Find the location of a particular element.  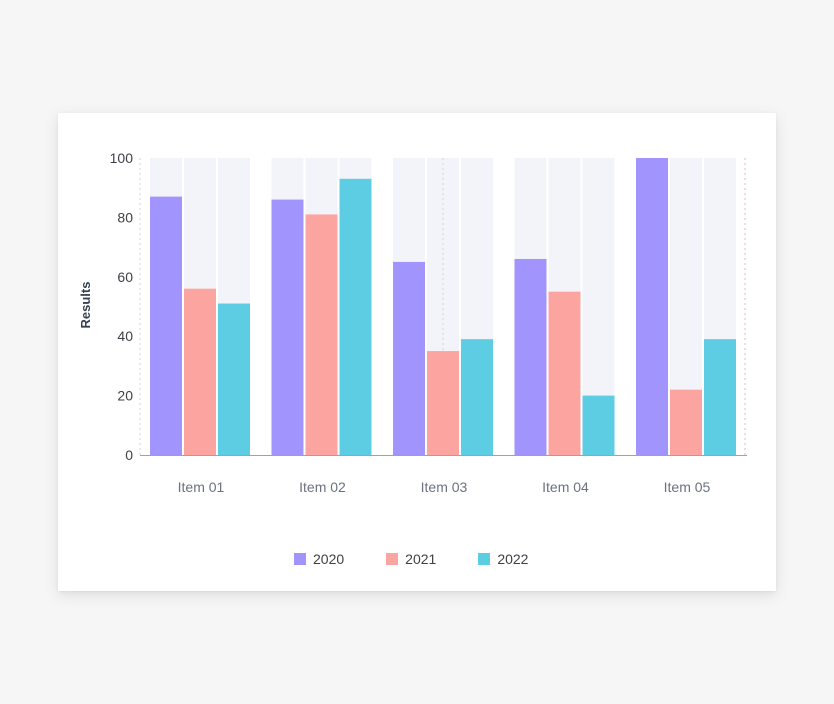

legend-label: 2021 is located at coordinates (421, 559).